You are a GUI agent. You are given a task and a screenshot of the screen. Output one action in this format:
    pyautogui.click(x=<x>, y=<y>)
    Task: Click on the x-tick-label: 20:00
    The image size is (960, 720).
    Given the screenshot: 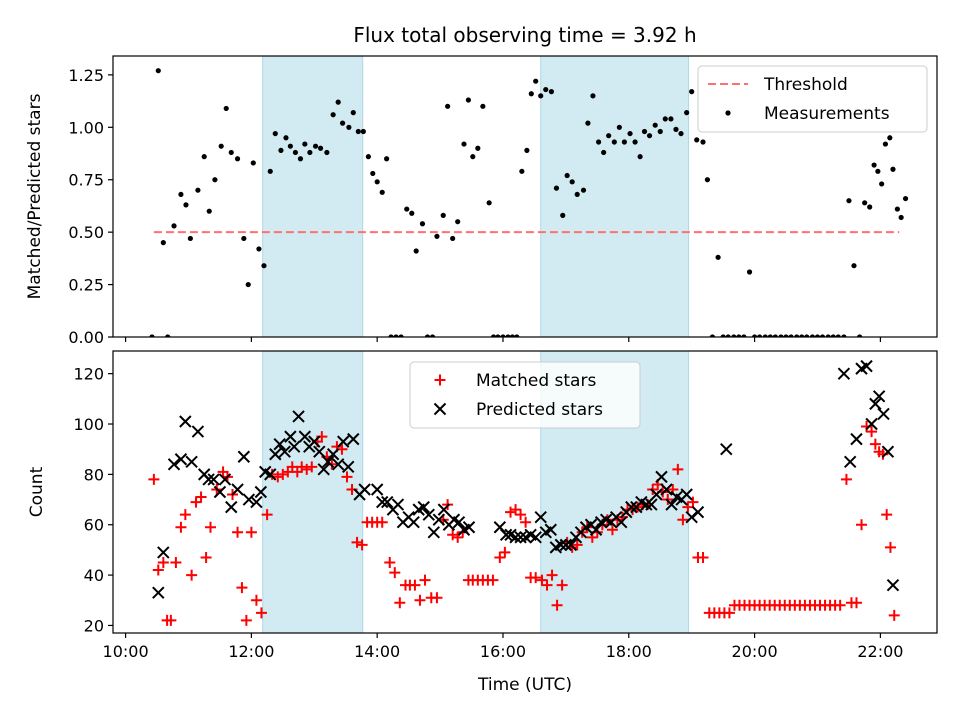 What is the action you would take?
    pyautogui.click(x=755, y=651)
    